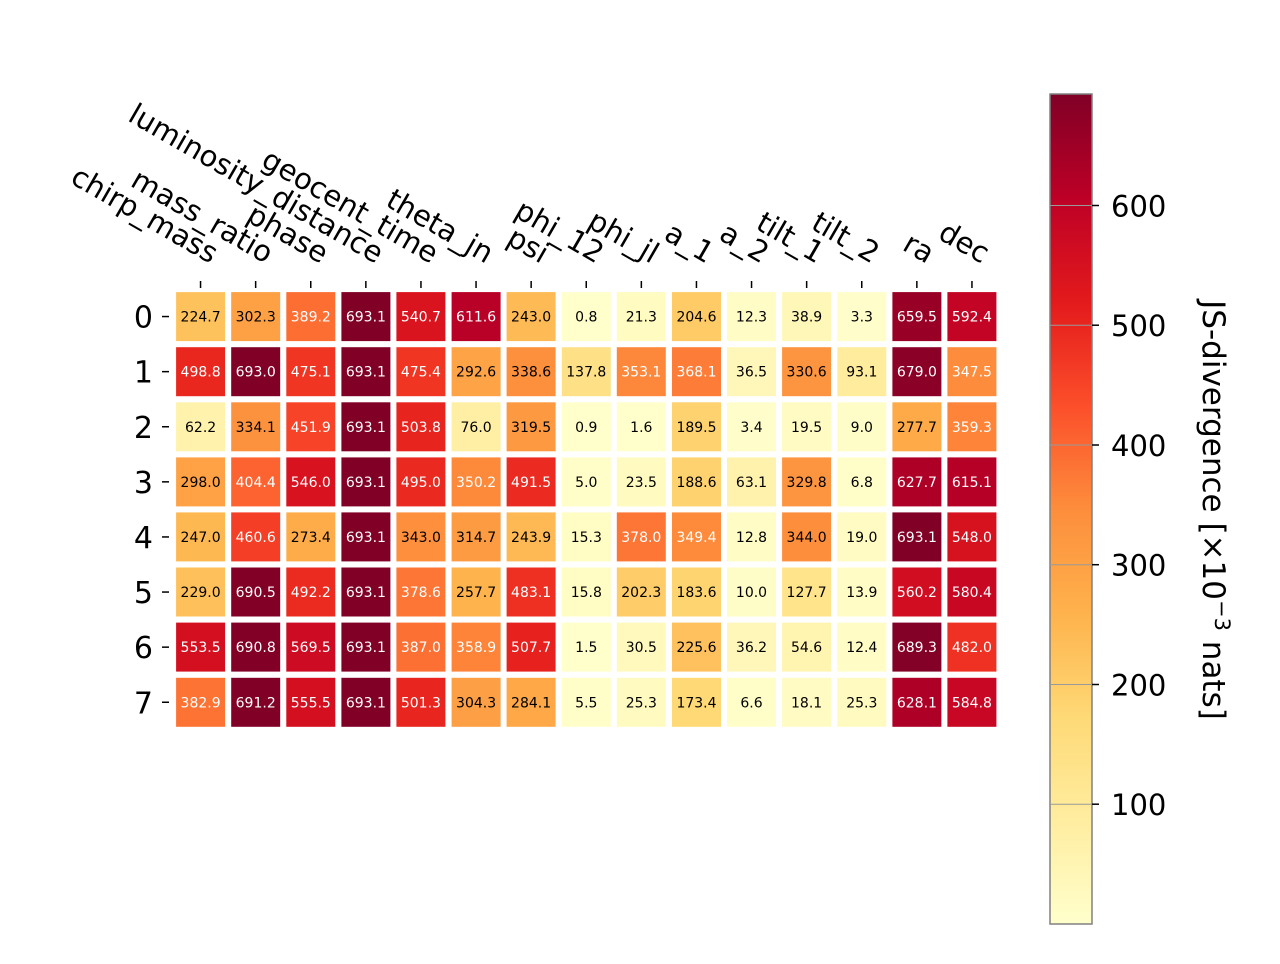 The width and height of the screenshot is (1280, 964). I want to click on cell-value-label: 611.6, so click(476, 318).